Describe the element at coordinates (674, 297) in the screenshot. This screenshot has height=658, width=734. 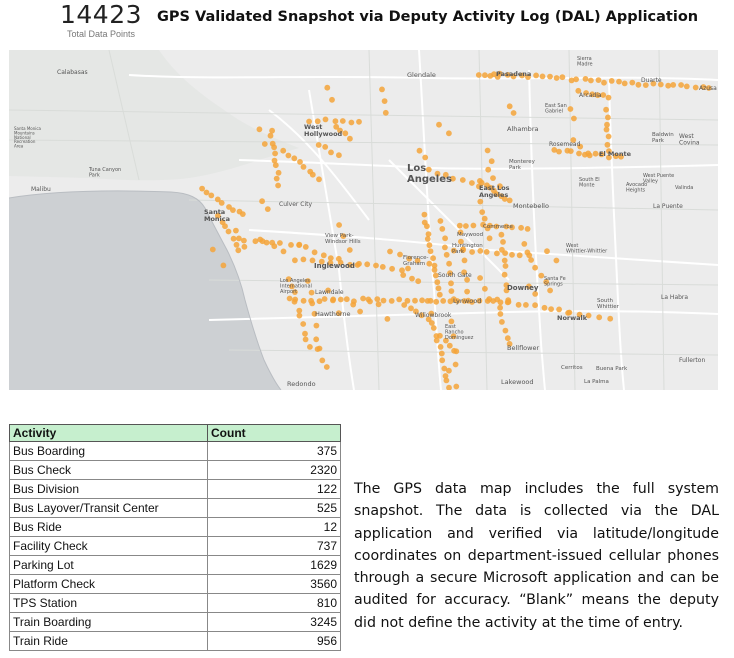
I see `map-label-la-habra: La Habra` at that location.